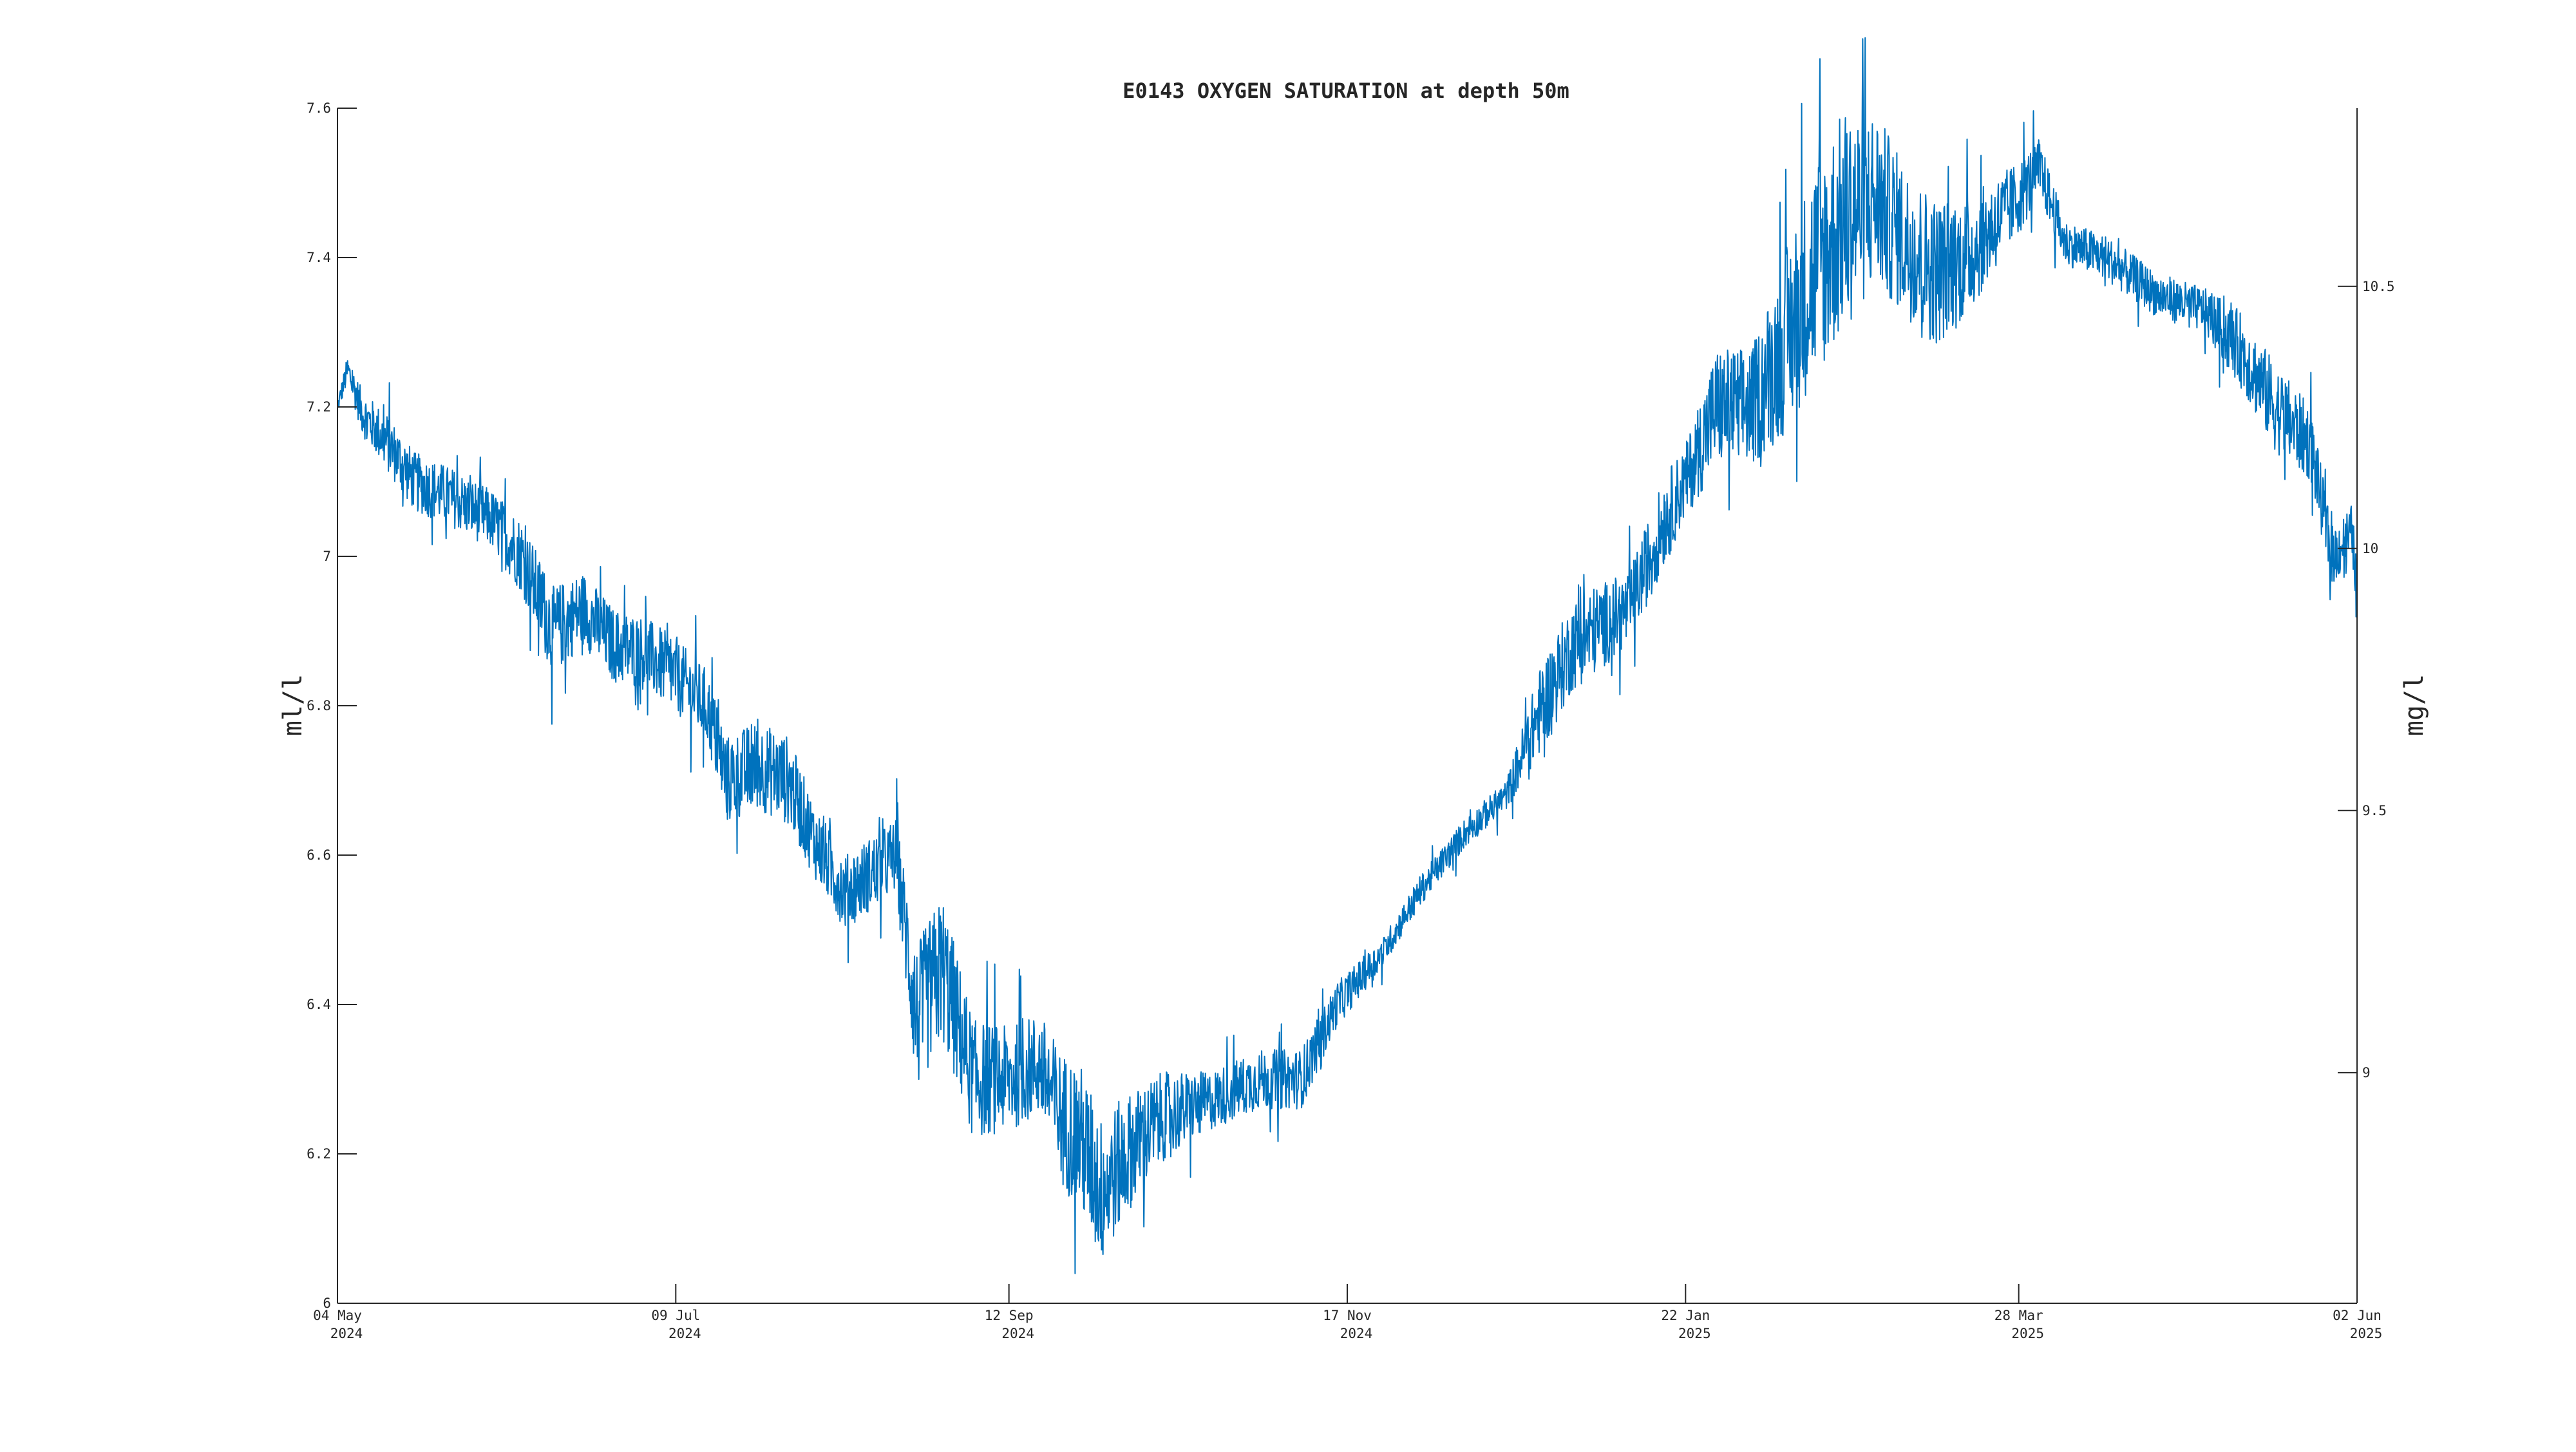  I want to click on y-tick-label-right: 9, so click(2366, 1072).